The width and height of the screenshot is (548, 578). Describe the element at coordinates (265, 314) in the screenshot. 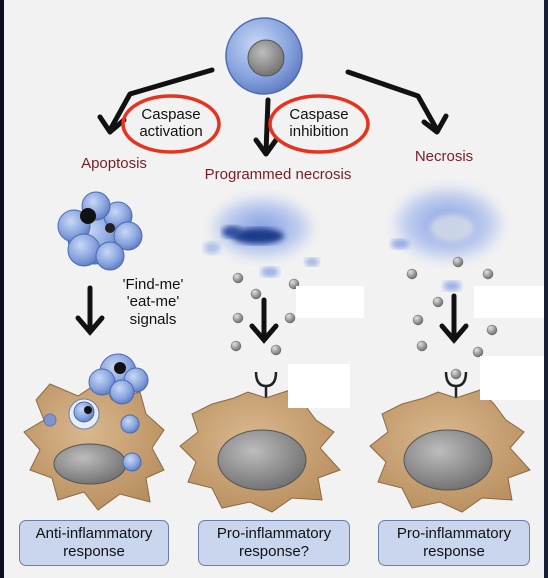

I see `damp-particles-middle` at that location.